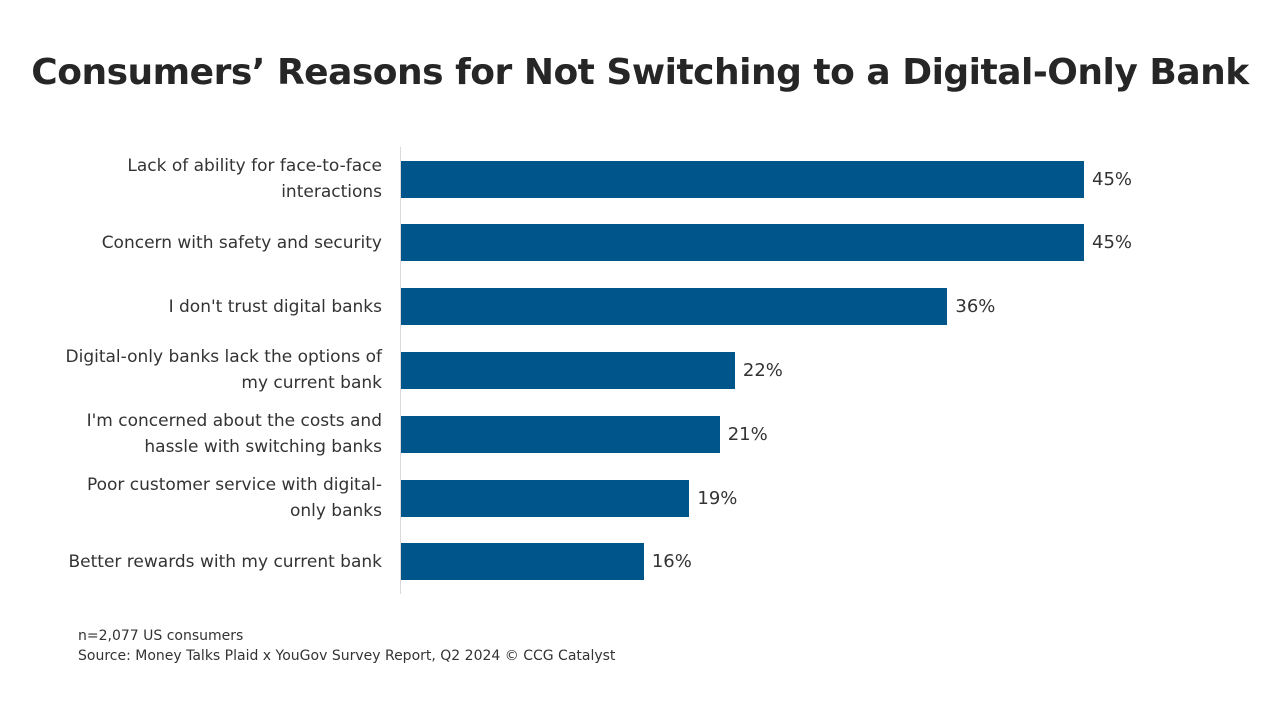 The height and width of the screenshot is (720, 1280). I want to click on axis-line, so click(400, 370).